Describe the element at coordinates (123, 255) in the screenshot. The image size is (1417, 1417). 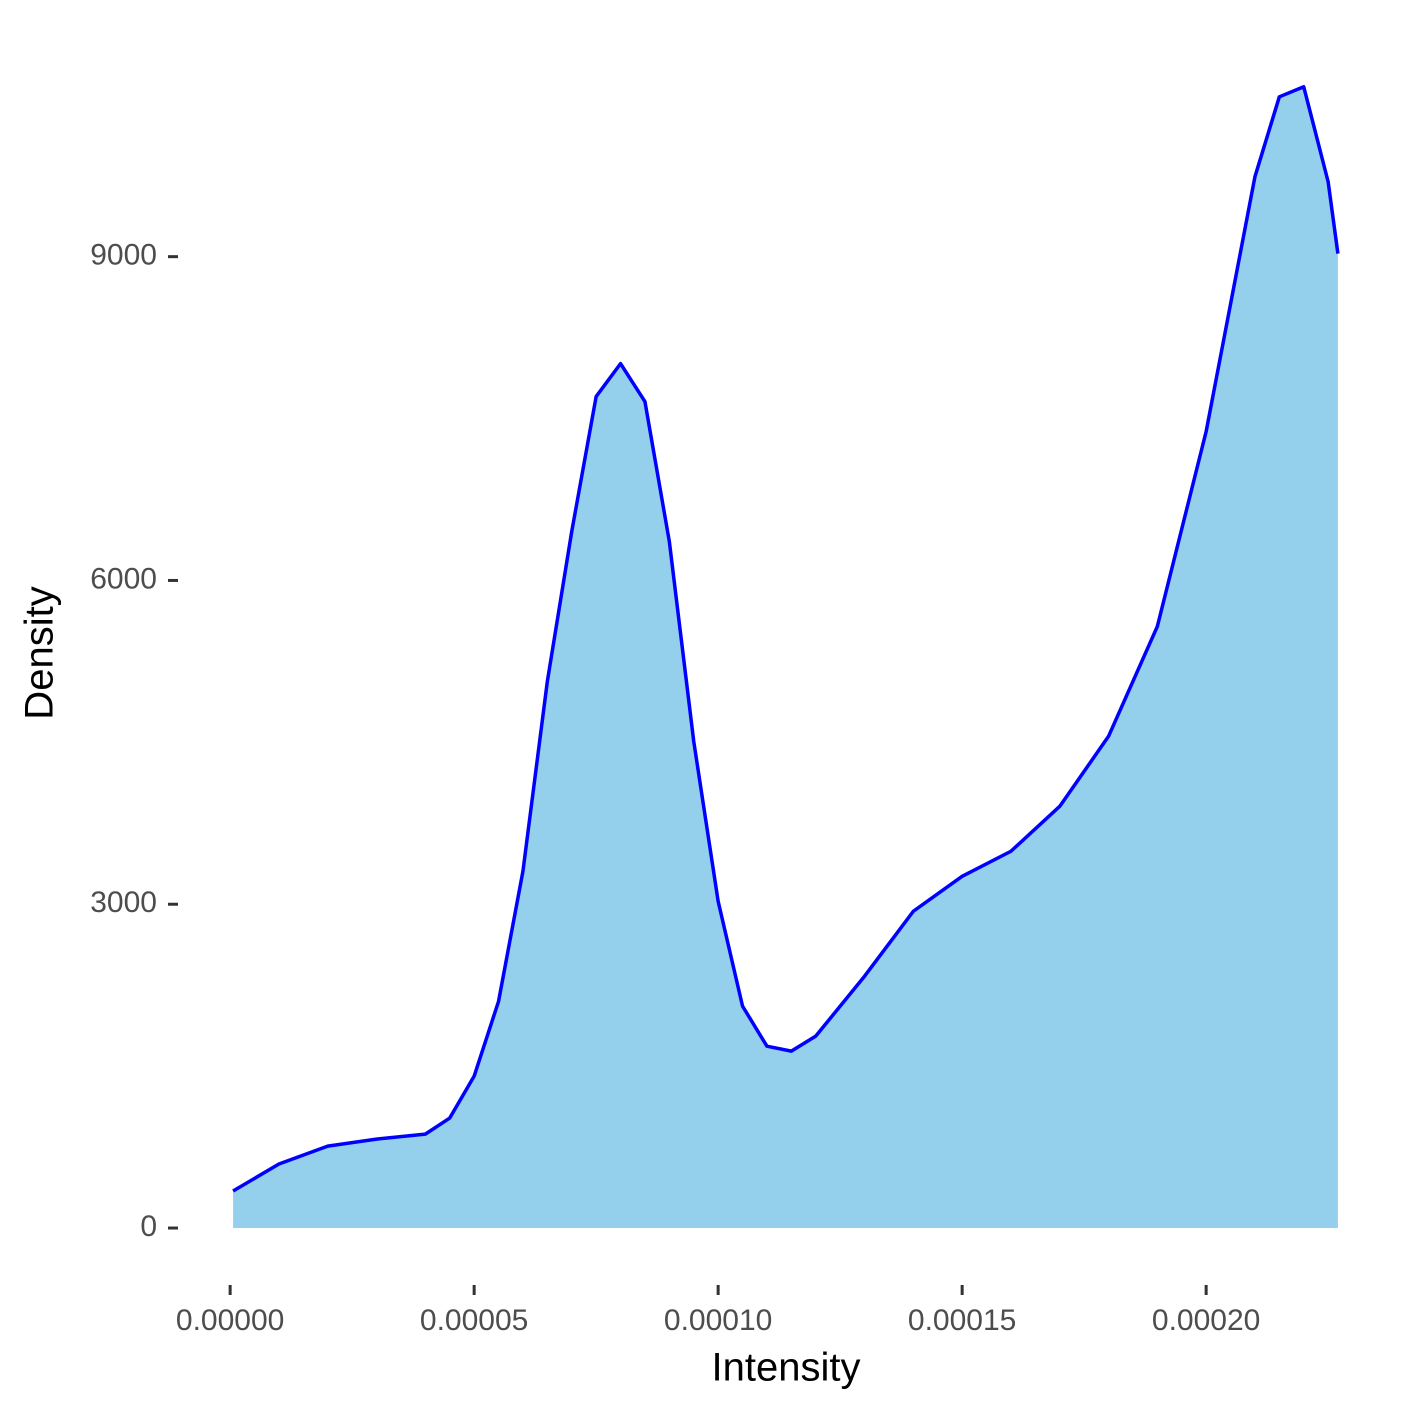
I see `y-tick-label: 9000` at that location.